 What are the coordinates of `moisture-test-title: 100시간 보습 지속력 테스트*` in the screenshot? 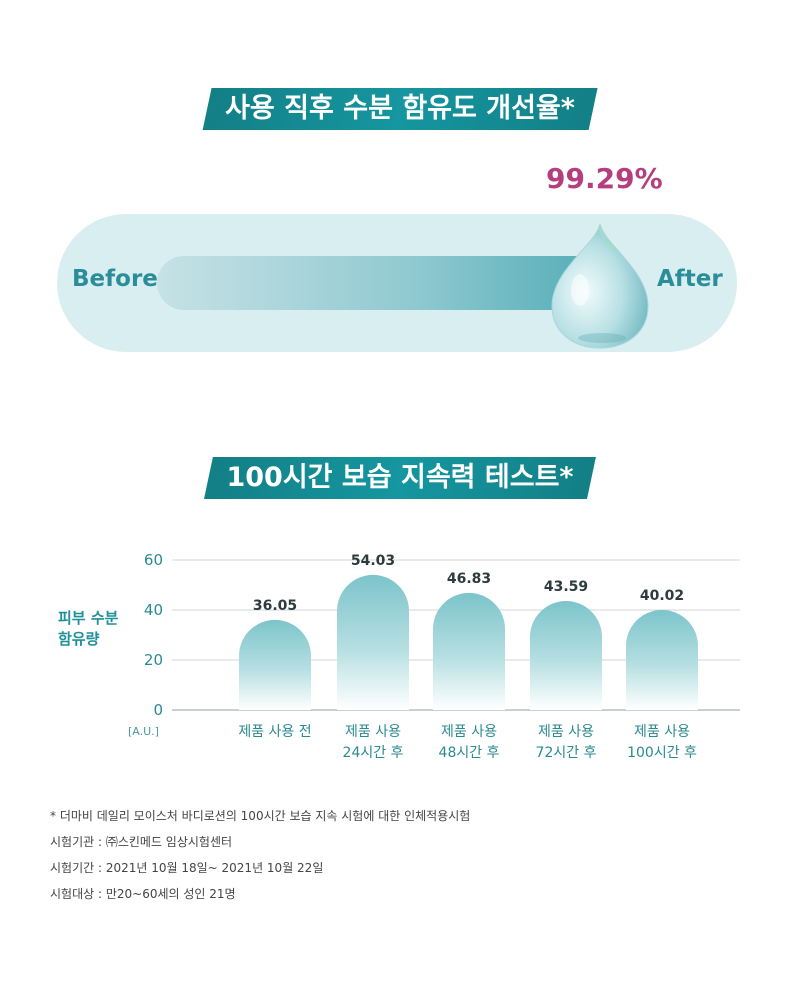 It's located at (400, 477).